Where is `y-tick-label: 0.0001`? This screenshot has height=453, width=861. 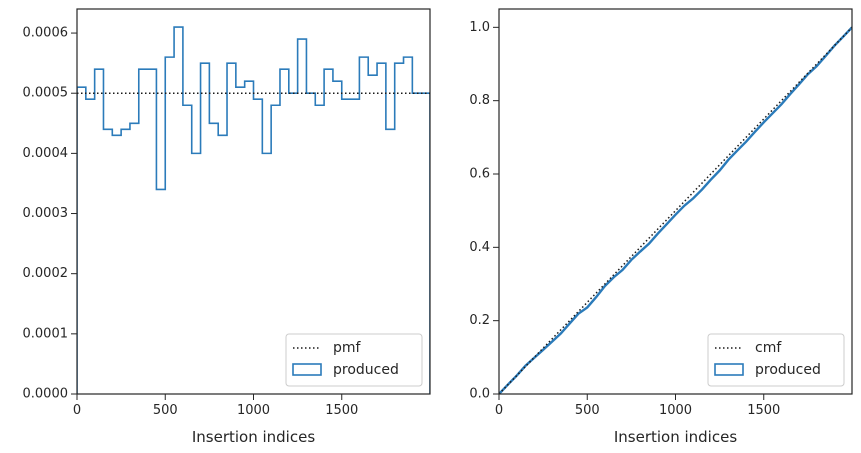 y-tick-label: 0.0001 is located at coordinates (46, 333).